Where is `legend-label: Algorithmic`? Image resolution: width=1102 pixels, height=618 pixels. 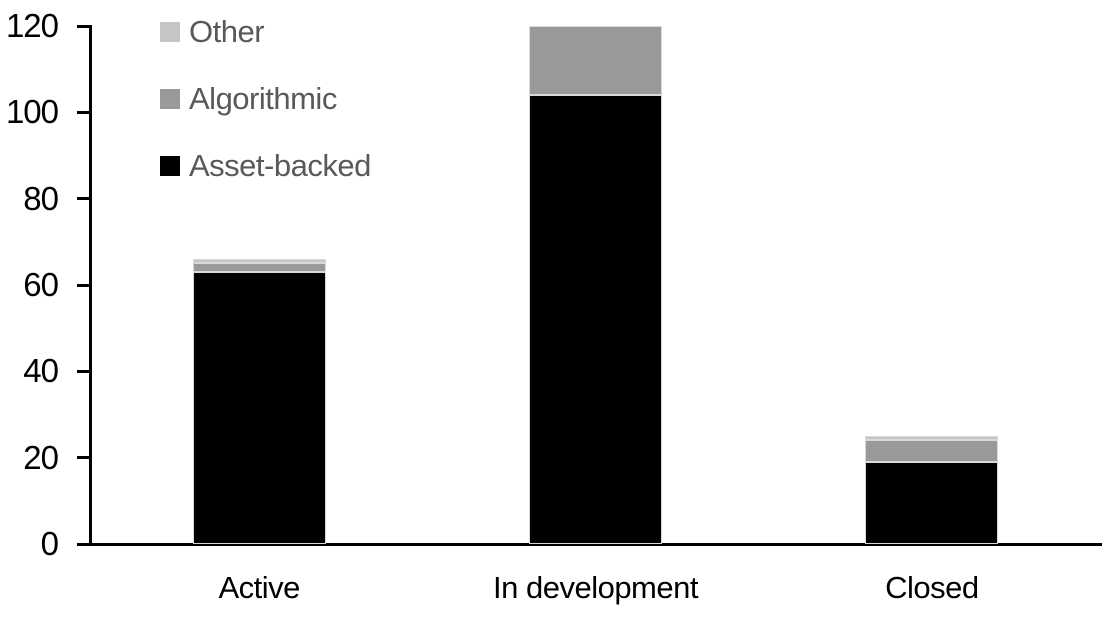 legend-label: Algorithmic is located at coordinates (263, 98).